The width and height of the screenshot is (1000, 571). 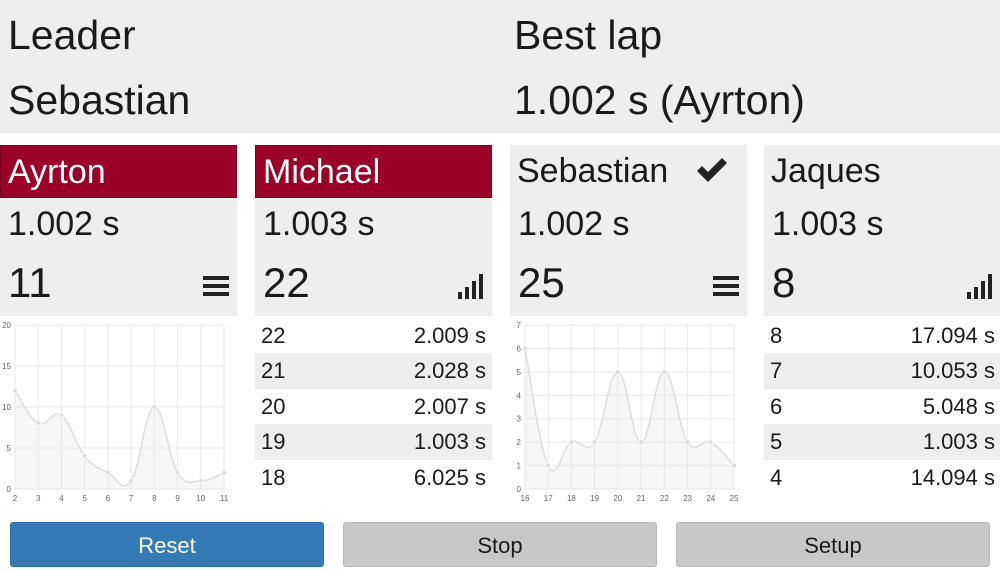 What do you see at coordinates (61, 498) in the screenshot?
I see `x-tick-label: 4` at bounding box center [61, 498].